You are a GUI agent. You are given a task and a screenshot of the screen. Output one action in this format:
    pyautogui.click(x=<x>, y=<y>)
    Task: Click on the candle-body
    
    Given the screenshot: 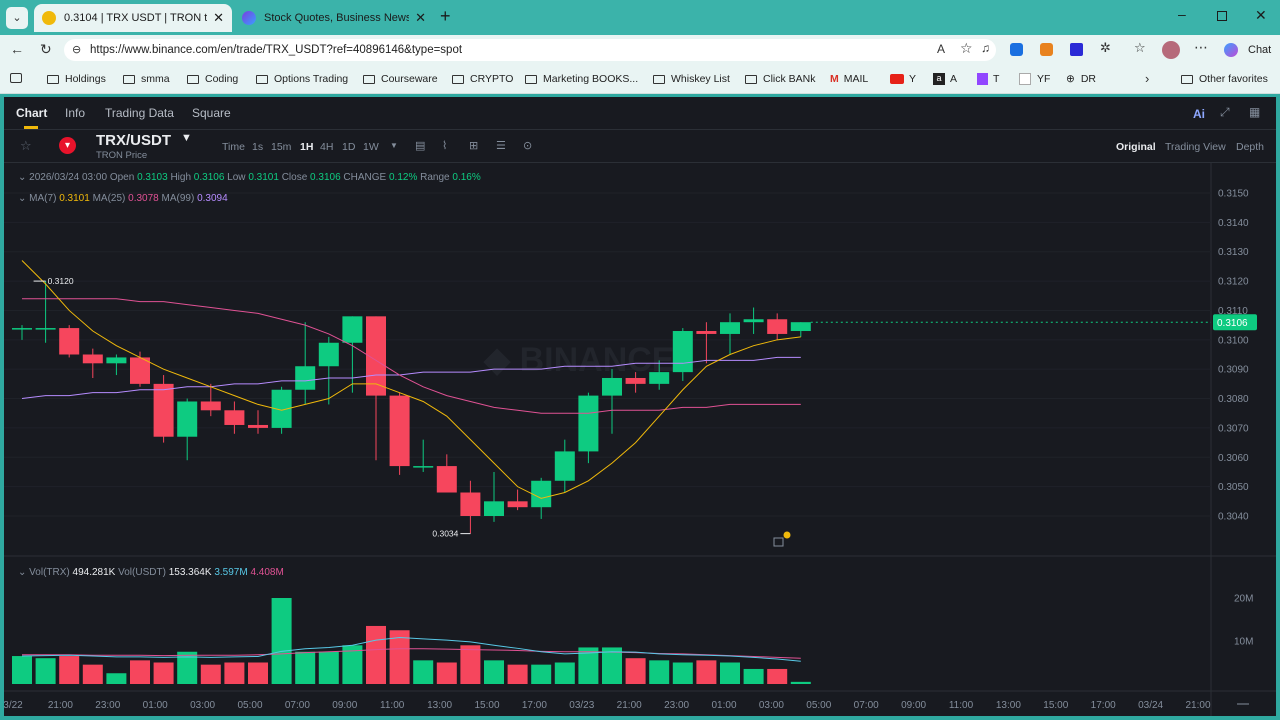 What is the action you would take?
    pyautogui.click(x=352, y=329)
    